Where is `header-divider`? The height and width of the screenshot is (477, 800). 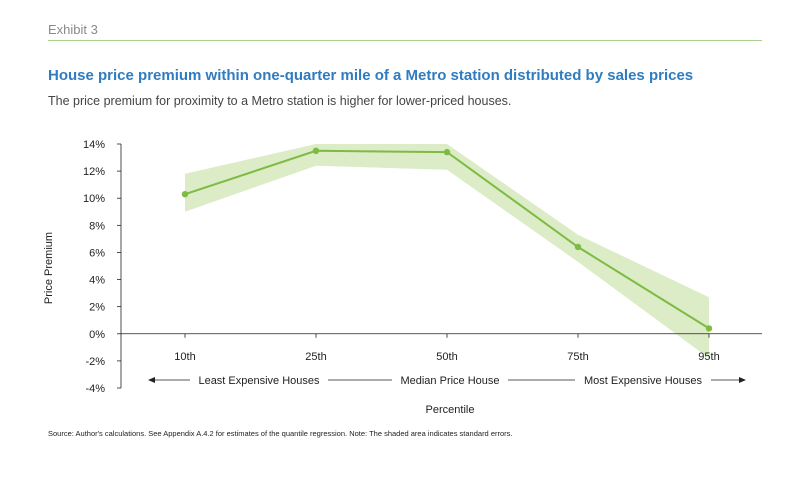
header-divider is located at coordinates (405, 40).